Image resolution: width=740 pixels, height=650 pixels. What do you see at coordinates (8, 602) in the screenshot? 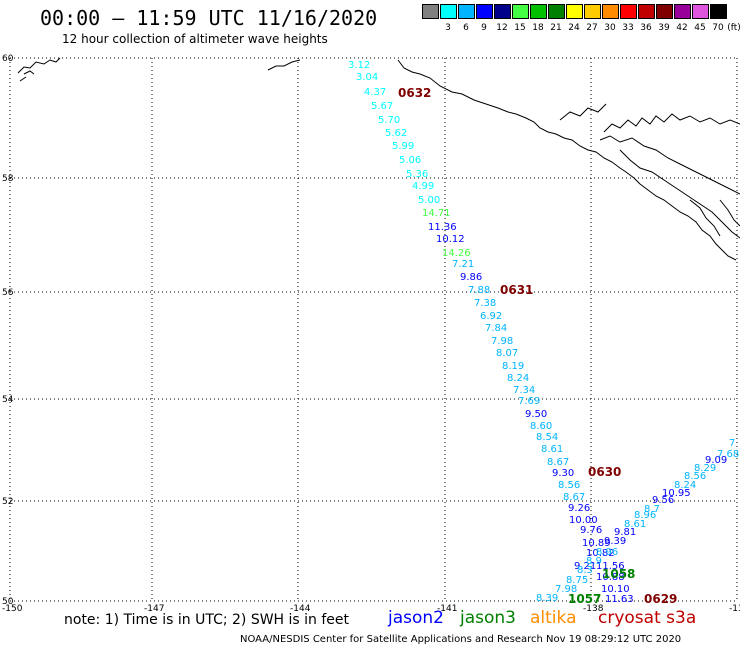
I see `latitude-tick-label: 50` at bounding box center [8, 602].